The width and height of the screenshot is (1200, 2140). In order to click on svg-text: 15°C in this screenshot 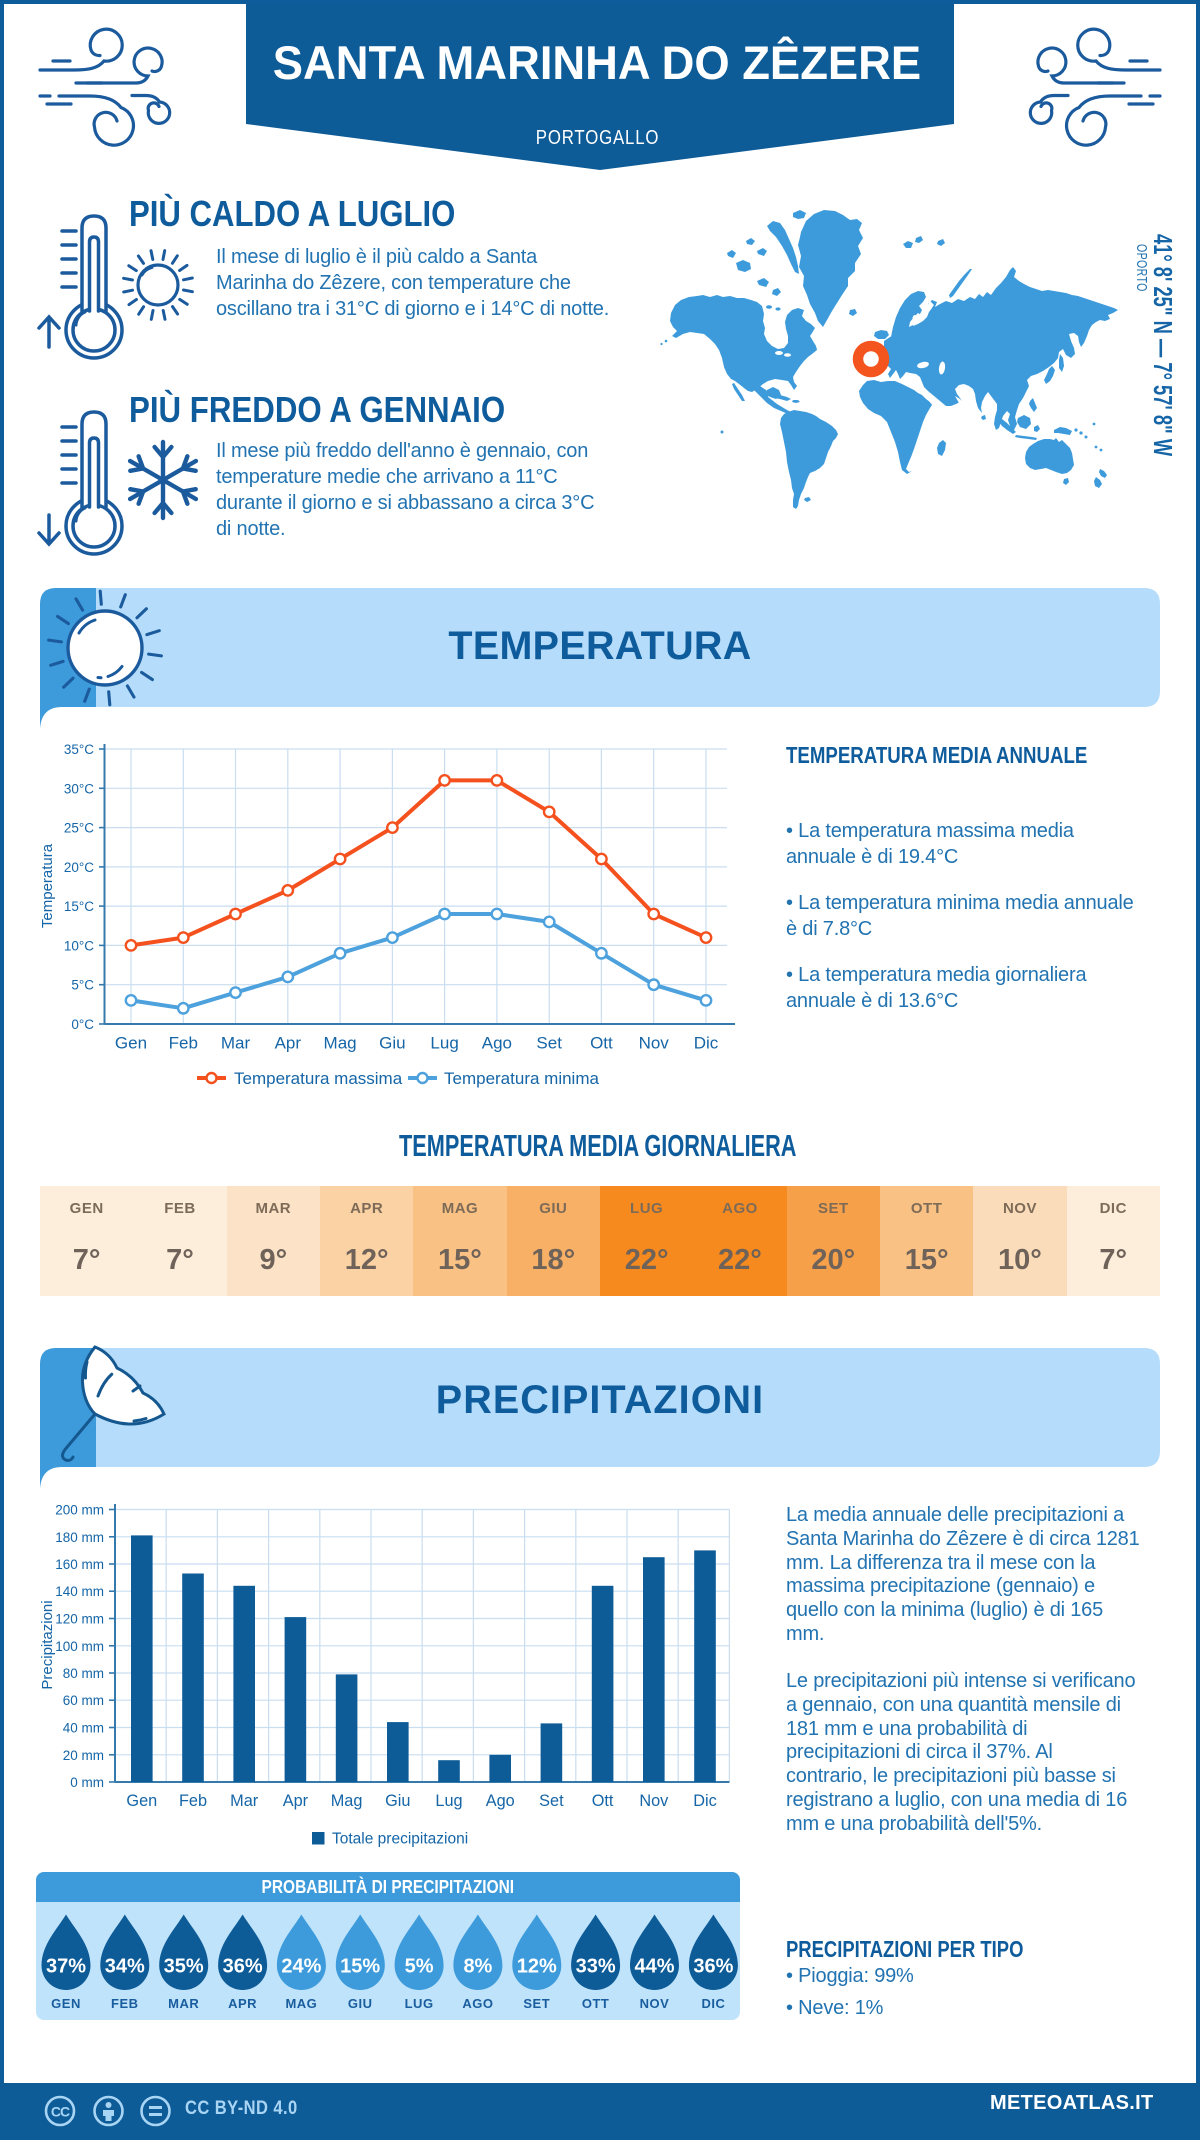, I will do `click(79, 906)`.